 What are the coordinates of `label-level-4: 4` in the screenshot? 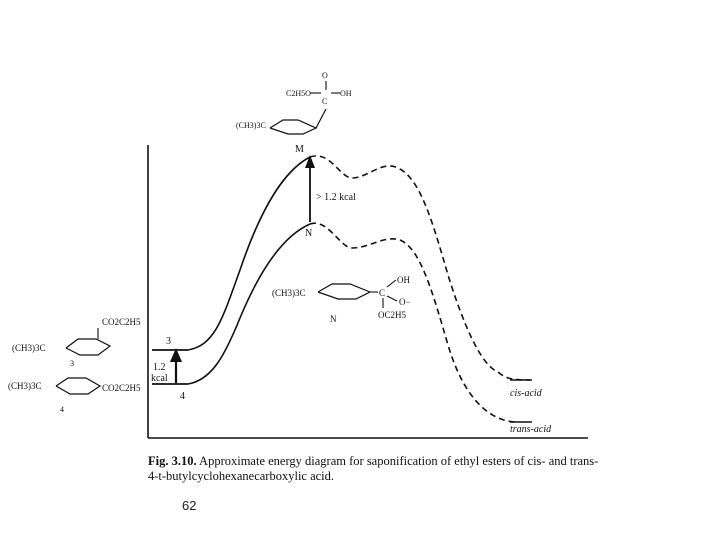 It's located at (182, 396).